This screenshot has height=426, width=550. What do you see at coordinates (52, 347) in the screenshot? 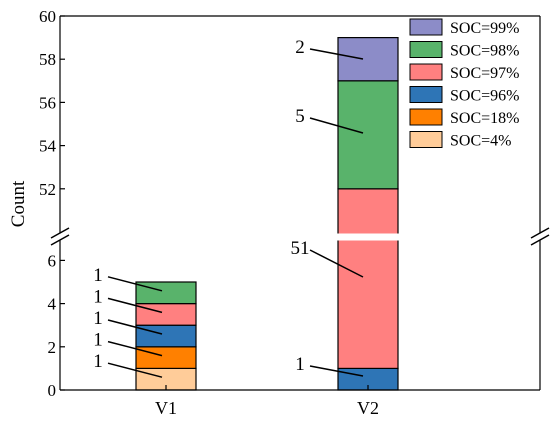
I see `y-tick-label: 2` at bounding box center [52, 347].